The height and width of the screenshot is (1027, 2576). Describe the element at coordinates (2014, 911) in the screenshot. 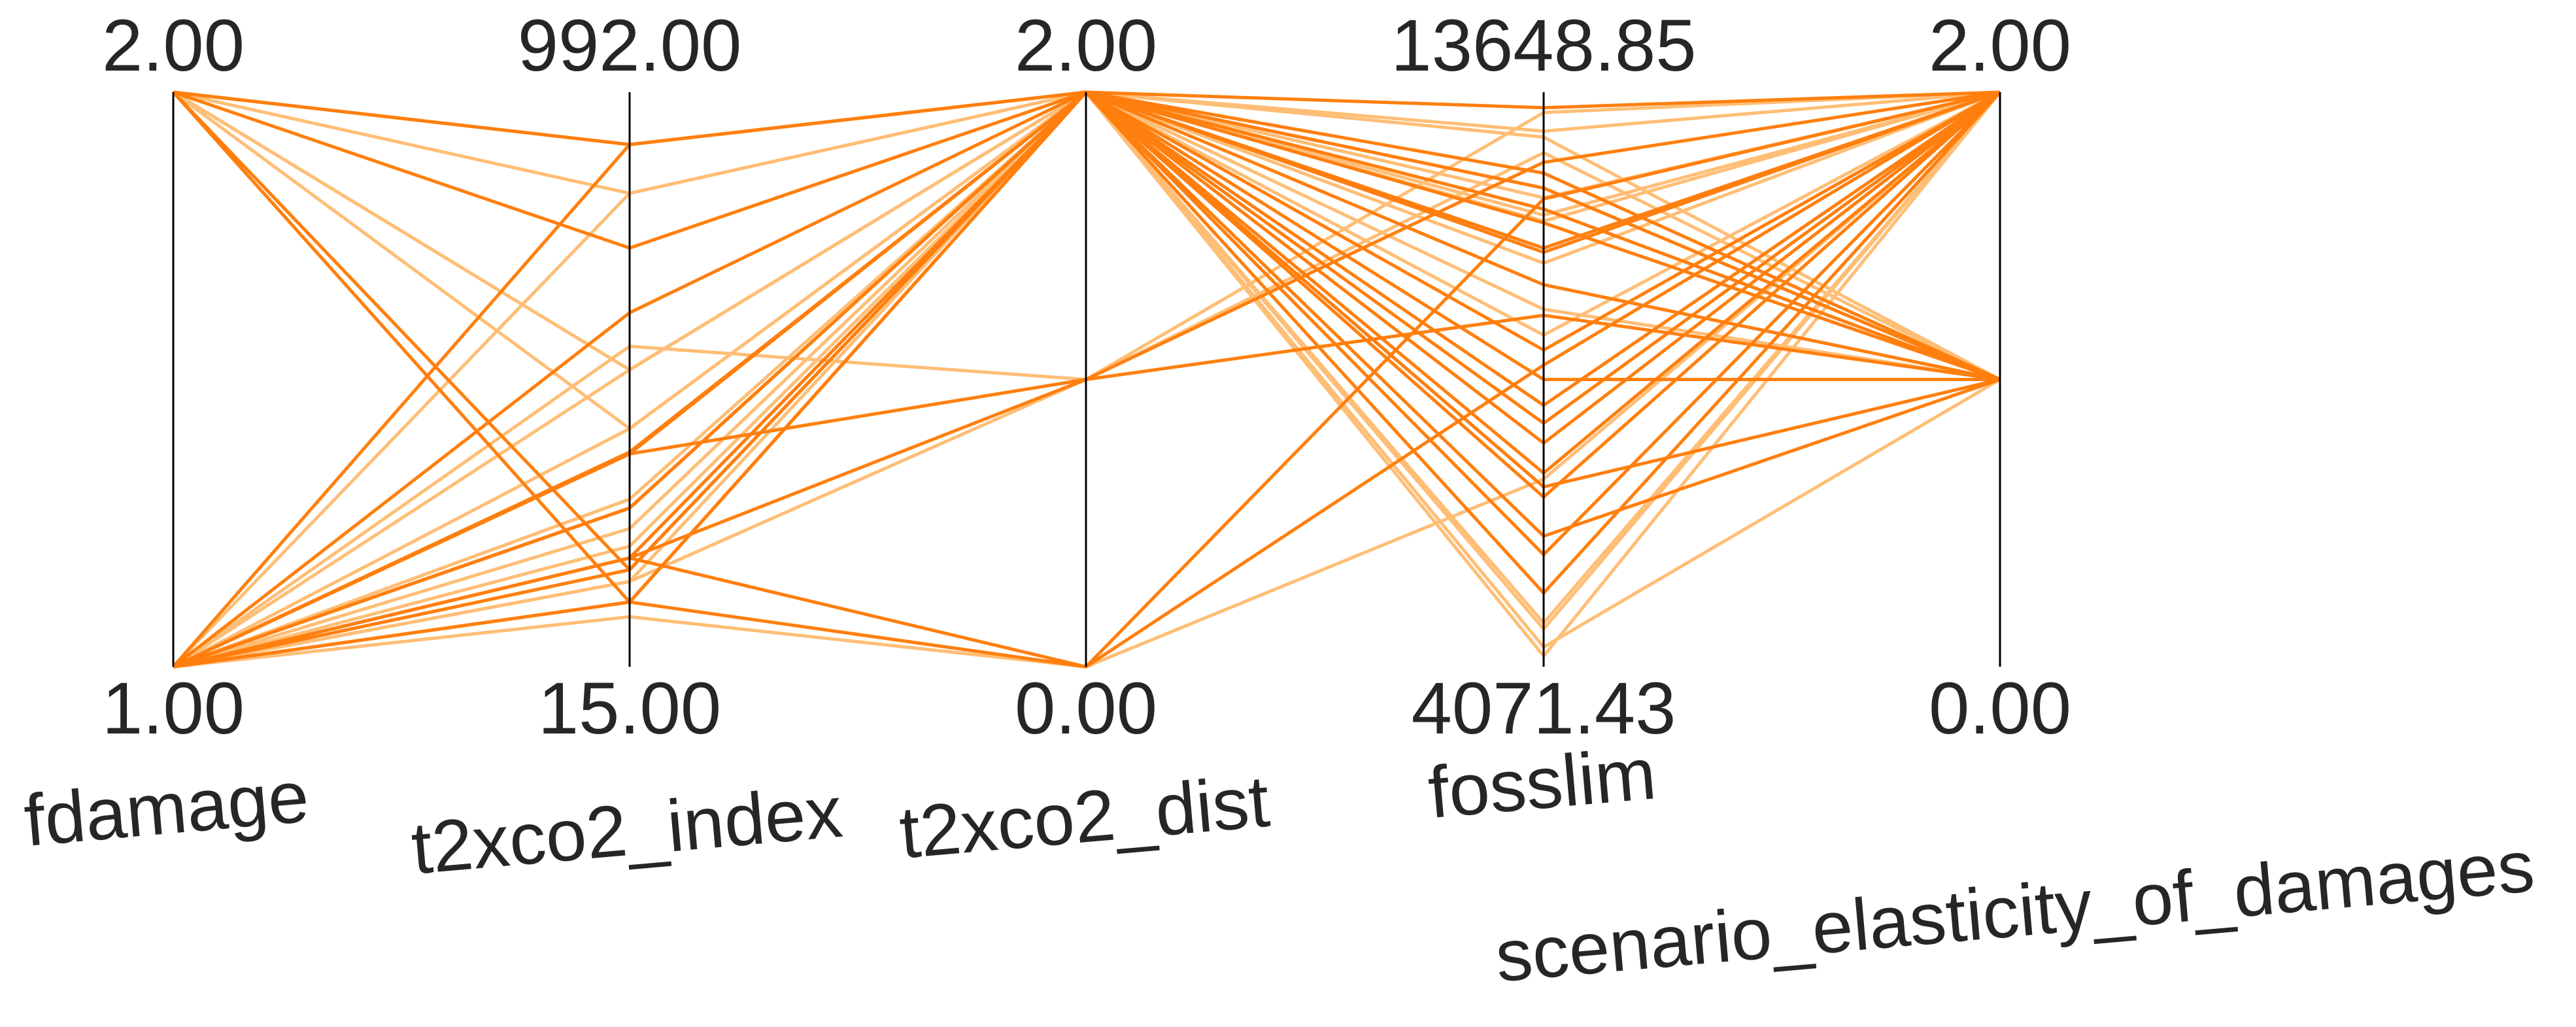

I see `axis-name-scenario_elasticity_of_damages: scenario_elasticity_of_damages` at that location.